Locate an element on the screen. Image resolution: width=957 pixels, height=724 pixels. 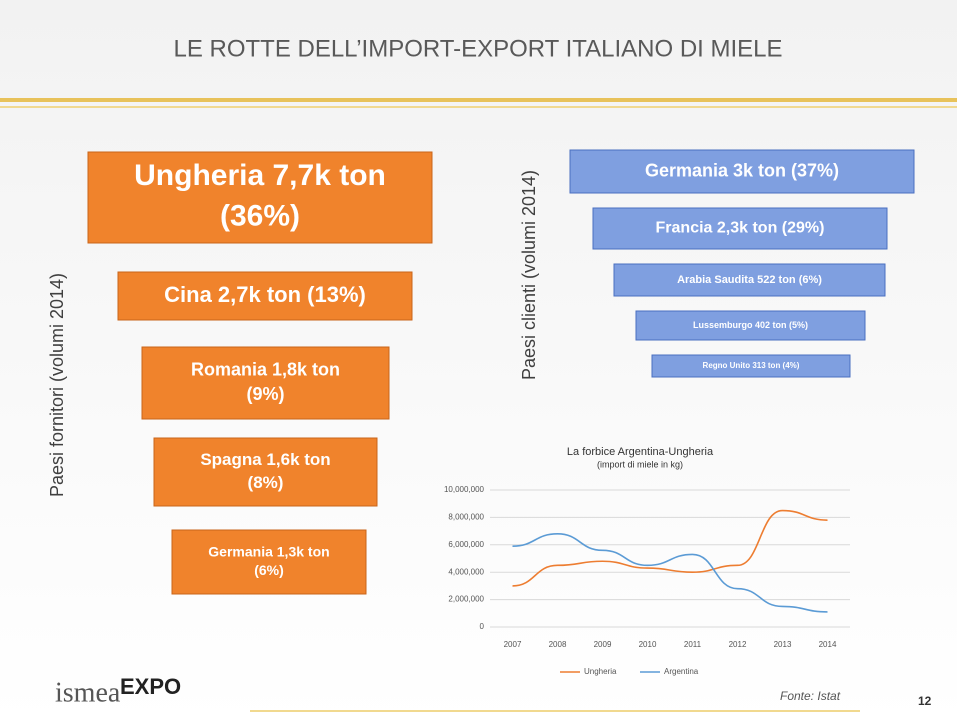
box-text: Regno Unito 313 ton (4%) is located at coordinates (751, 365).